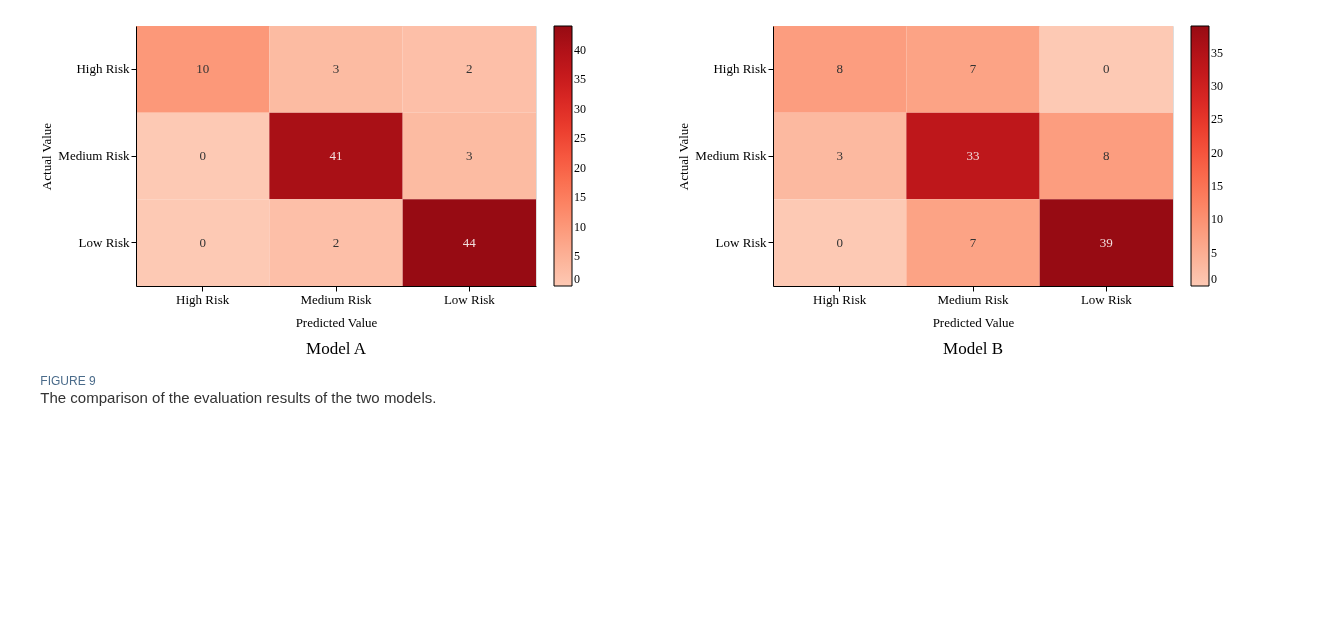 The image size is (1325, 621). I want to click on text: Model B, so click(973, 348).